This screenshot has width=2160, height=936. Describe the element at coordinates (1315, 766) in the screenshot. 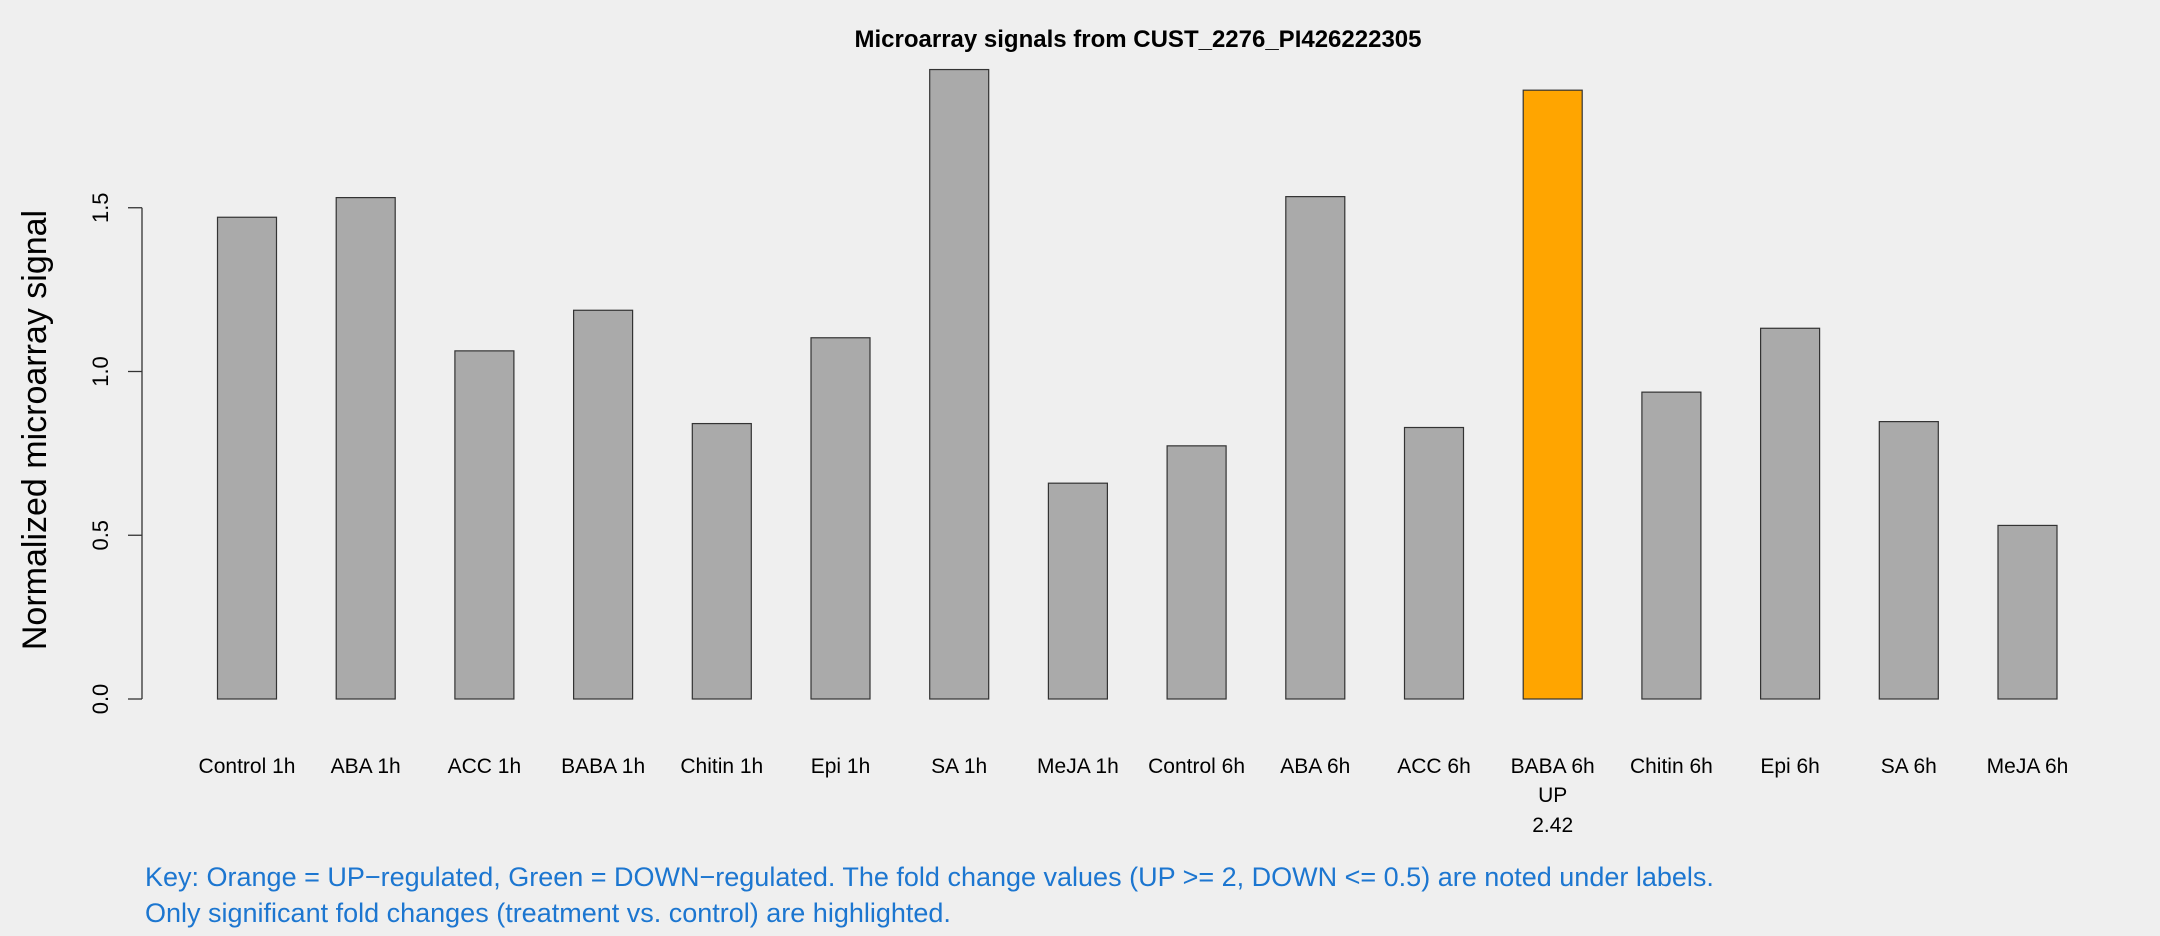

I see `x-tick-label: ABA 6h` at that location.